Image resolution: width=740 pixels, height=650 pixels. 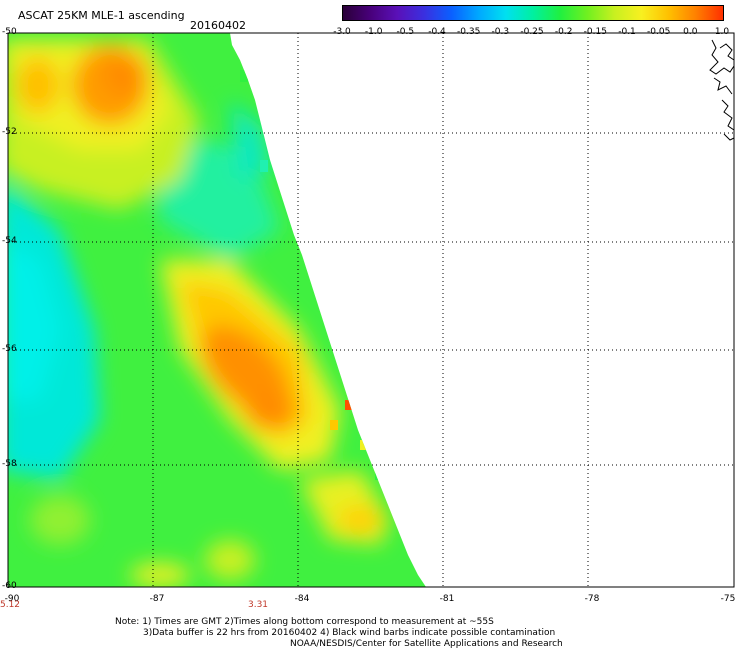 I want to click on longitude-label: -87, so click(x=157, y=599).